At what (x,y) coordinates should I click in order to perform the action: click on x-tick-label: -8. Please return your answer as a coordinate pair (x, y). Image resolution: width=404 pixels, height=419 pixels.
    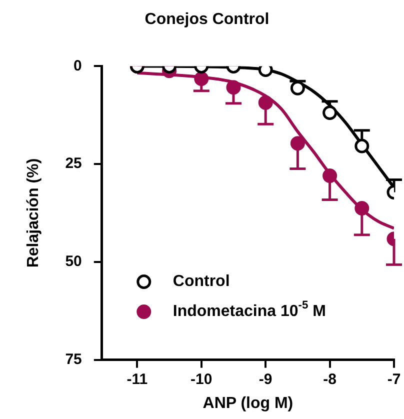
    Looking at the image, I should click on (329, 379).